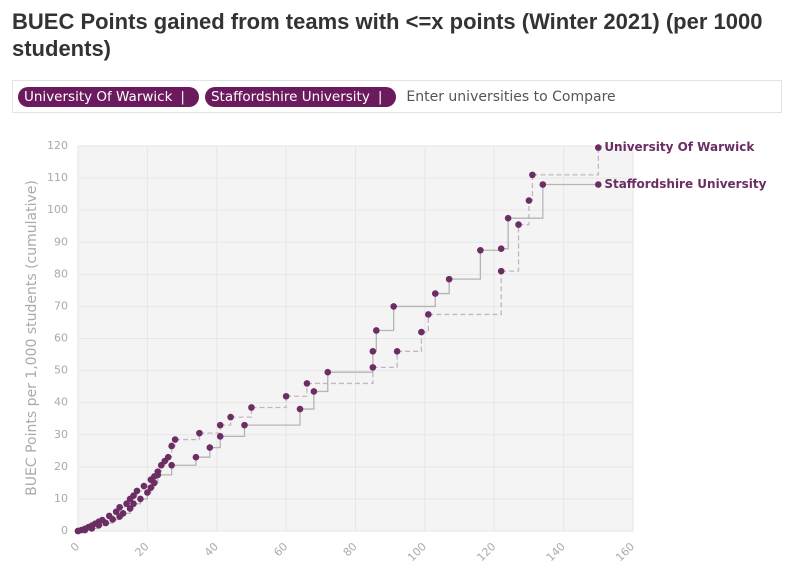  What do you see at coordinates (61, 273) in the screenshot?
I see `y-tick-label: 80` at bounding box center [61, 273].